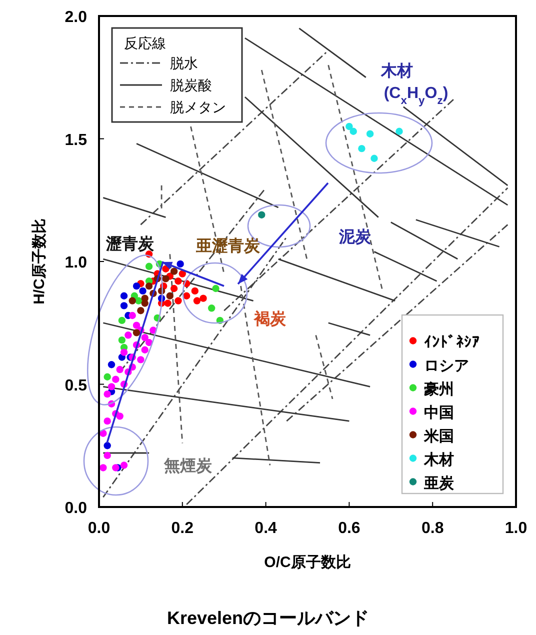  Describe the element at coordinates (191, 85) in the screenshot. I see `legend-label: 脱炭酸` at that location.